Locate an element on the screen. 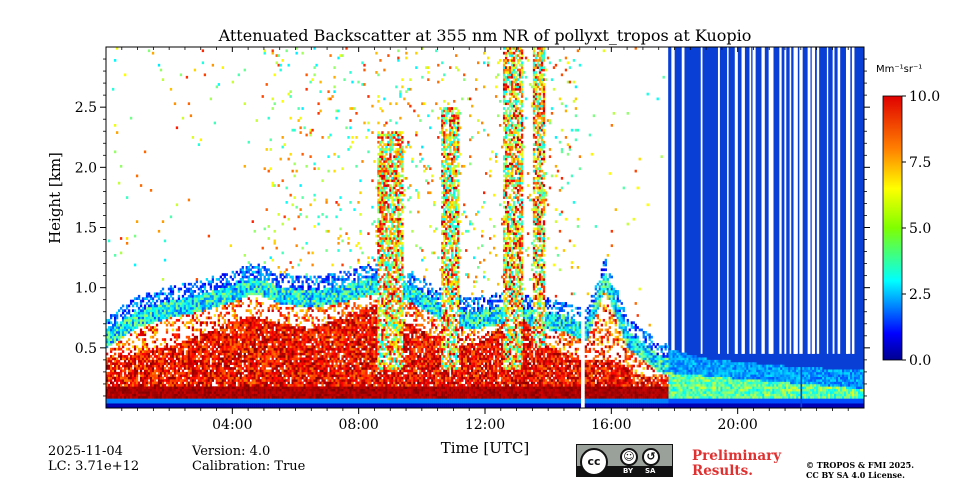  noise-gap is located at coordinates (847, 200).